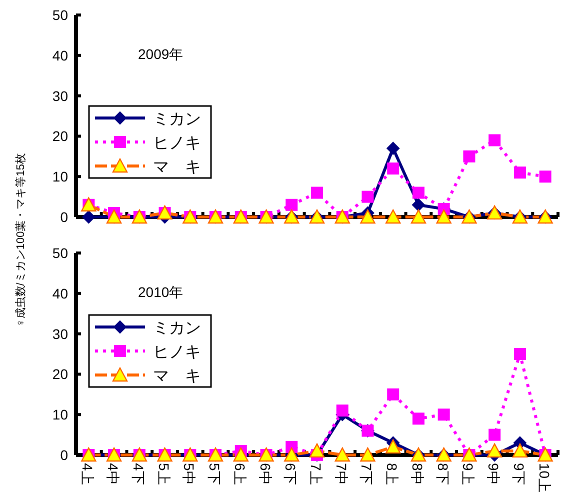  Describe the element at coordinates (21, 240) in the screenshot. I see `ylabel: ♀成虫数/ミカン100葉・マキ等15枚` at that location.